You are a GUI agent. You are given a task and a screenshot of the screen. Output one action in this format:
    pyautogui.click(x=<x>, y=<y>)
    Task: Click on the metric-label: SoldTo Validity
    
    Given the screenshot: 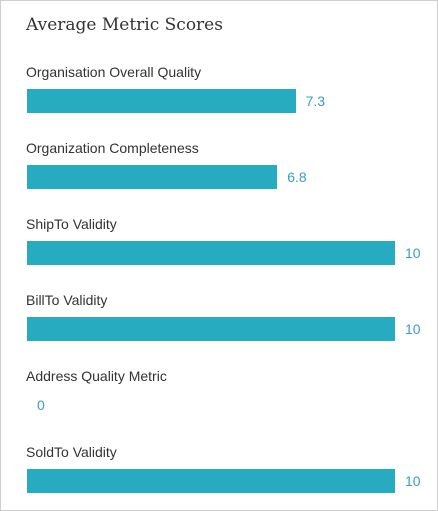 What is the action you would take?
    pyautogui.click(x=71, y=452)
    